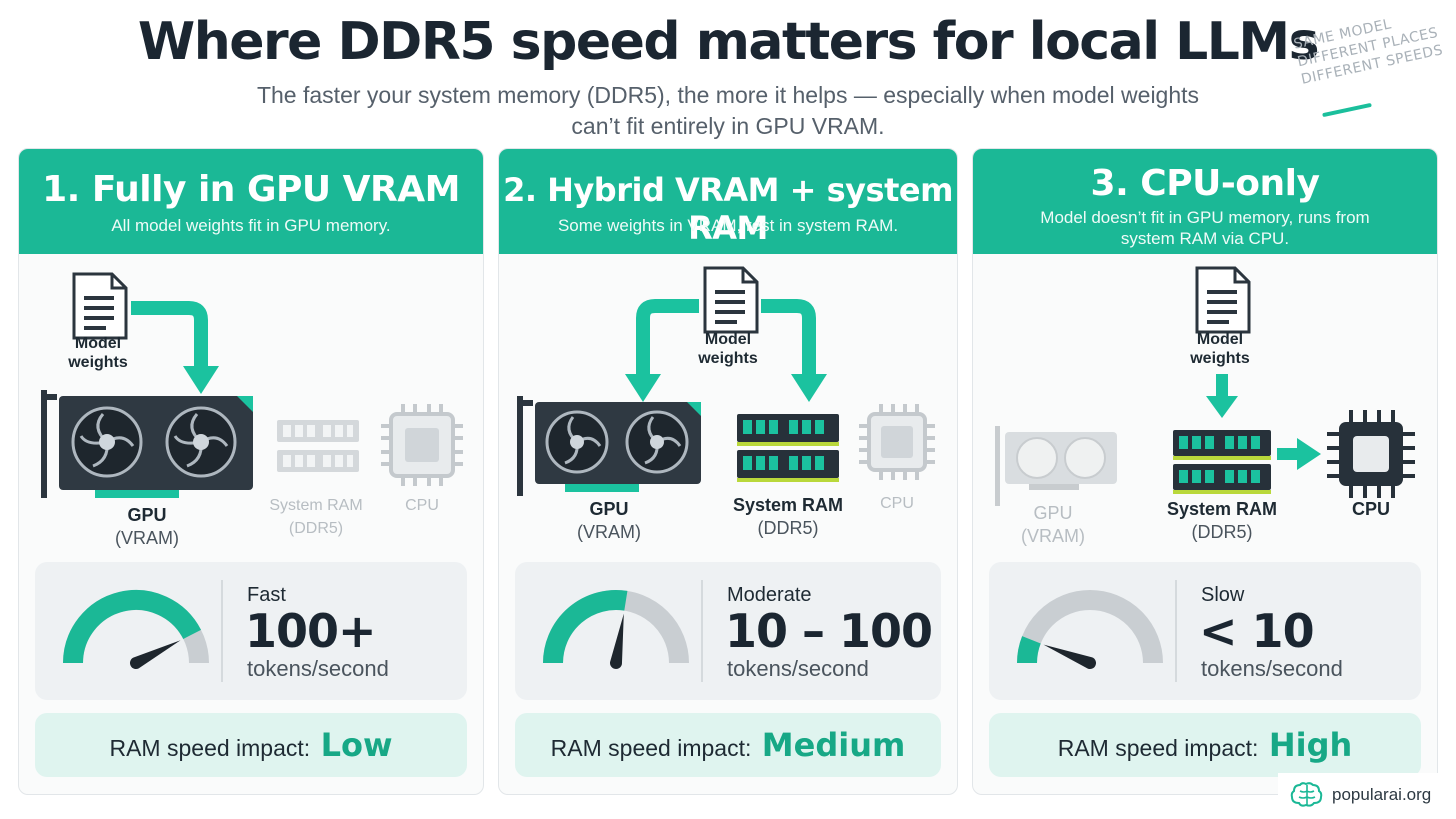  Describe the element at coordinates (251, 225) in the screenshot. I see `panel-subtitle: All model weights fit in GPU memory.` at that location.